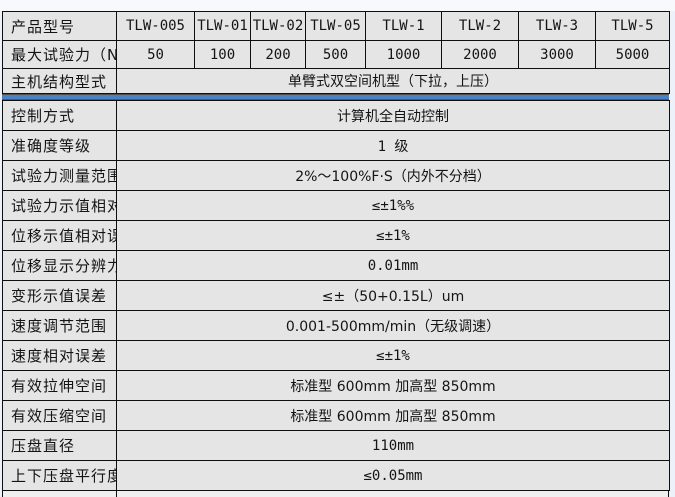  What do you see at coordinates (59, 26) in the screenshot?
I see `row-label-product-model: 产品型号` at bounding box center [59, 26].